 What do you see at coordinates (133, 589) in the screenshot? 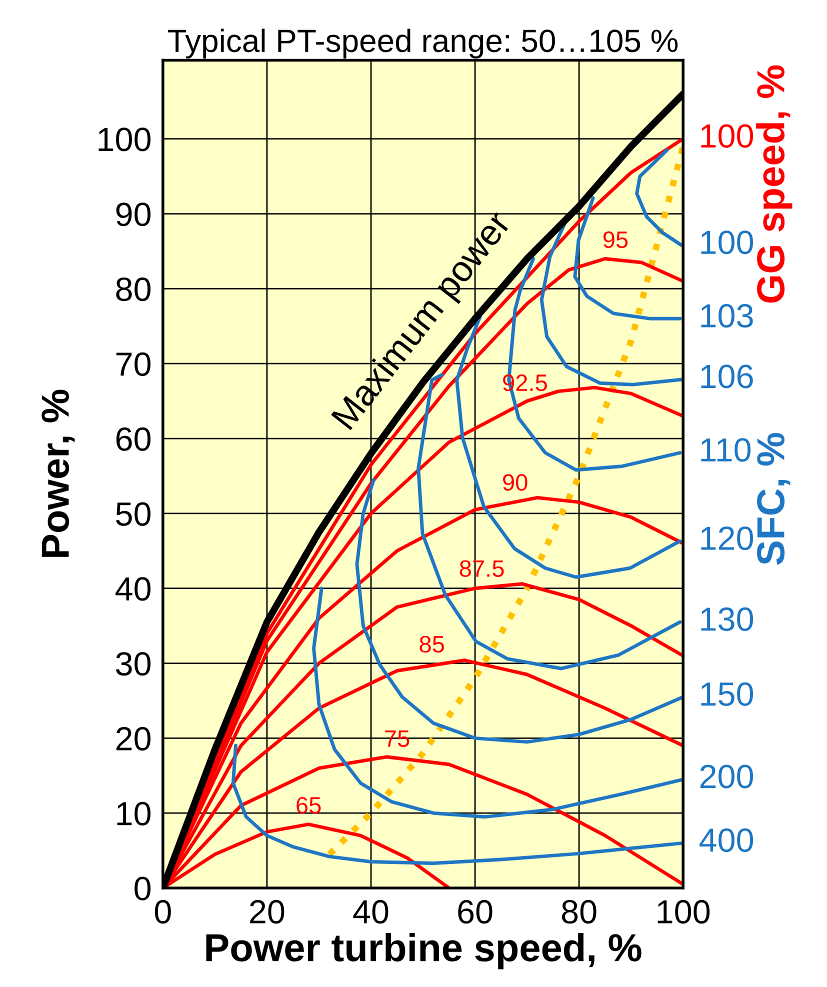
I see `y-tick-label: 40` at bounding box center [133, 589].